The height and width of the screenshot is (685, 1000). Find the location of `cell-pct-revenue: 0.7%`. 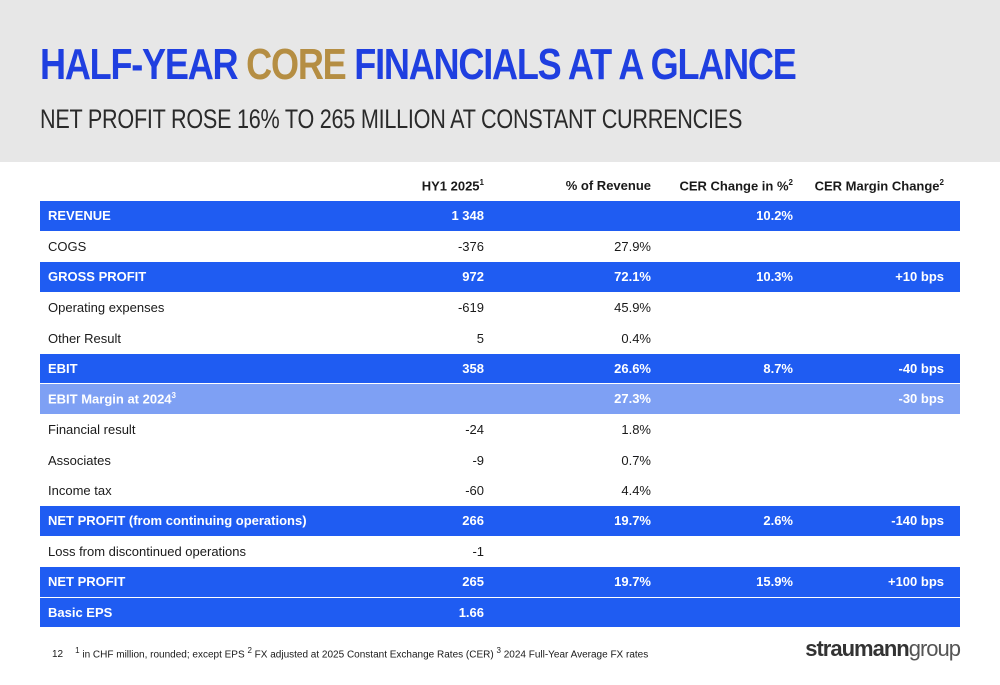

cell-pct-revenue: 0.7% is located at coordinates (567, 460).